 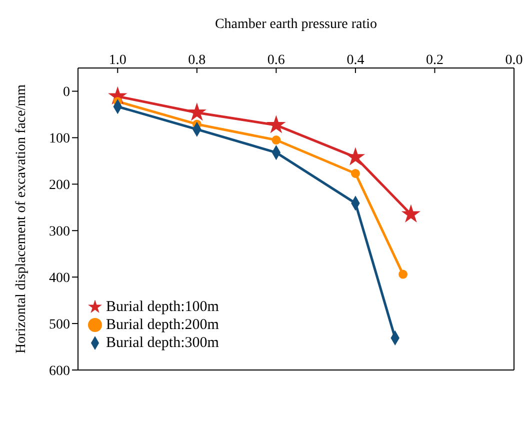 I want to click on y-tick-label: 100, so click(x=59, y=139).